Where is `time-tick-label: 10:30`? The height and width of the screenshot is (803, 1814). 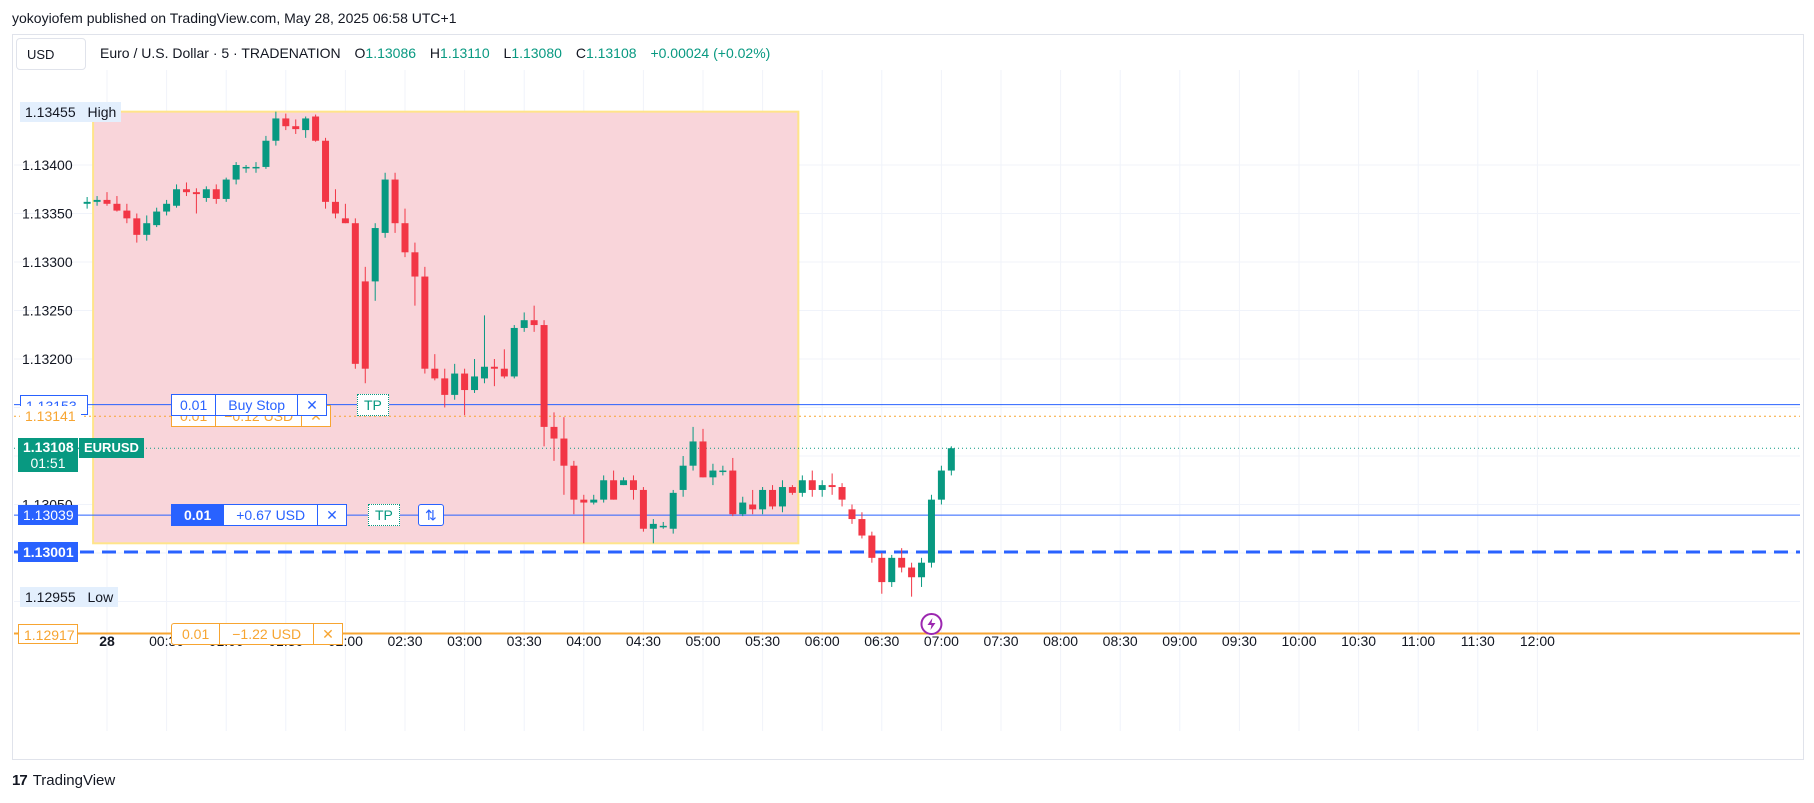
time-tick-label: 10:30 is located at coordinates (1358, 641).